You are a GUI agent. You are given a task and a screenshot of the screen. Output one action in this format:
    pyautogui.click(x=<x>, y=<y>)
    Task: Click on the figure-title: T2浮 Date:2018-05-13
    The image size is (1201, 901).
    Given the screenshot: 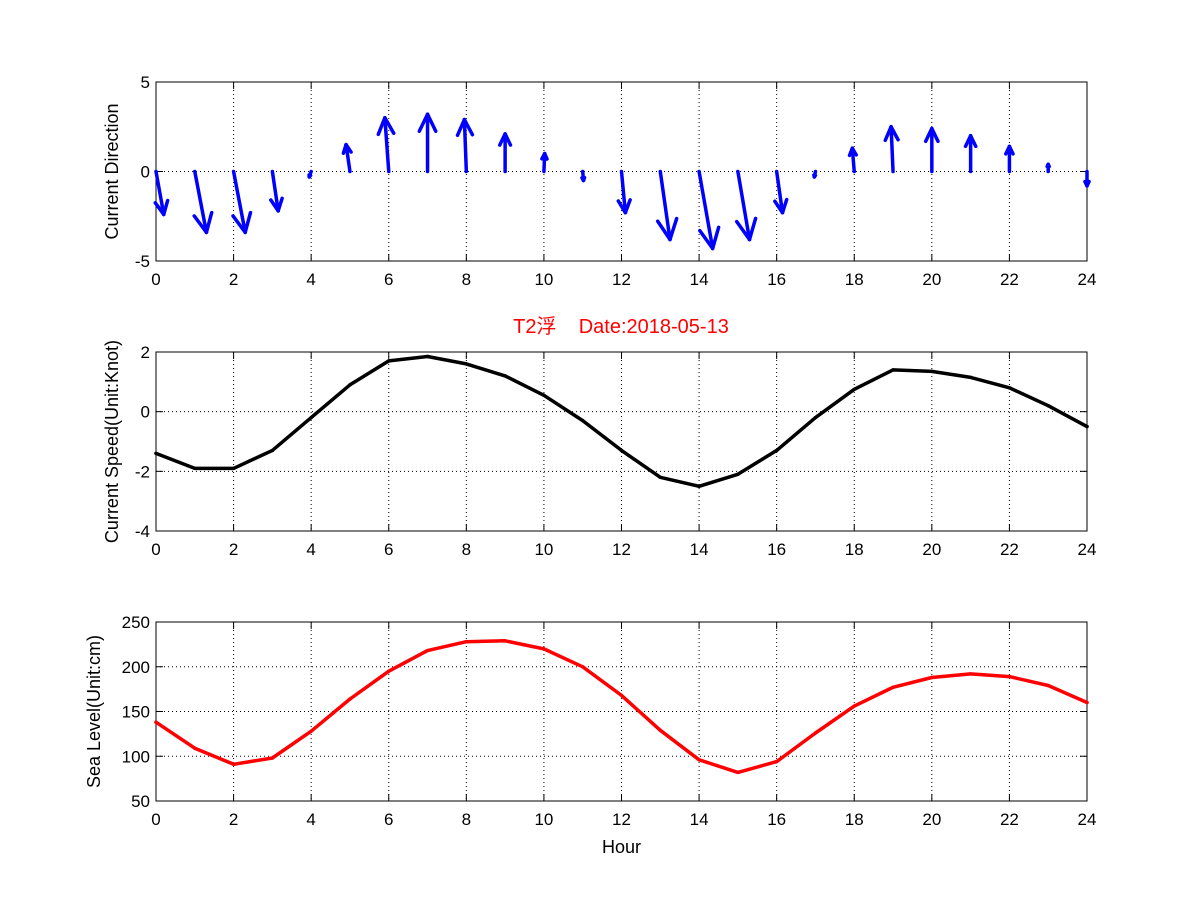 What is the action you would take?
    pyautogui.click(x=621, y=326)
    